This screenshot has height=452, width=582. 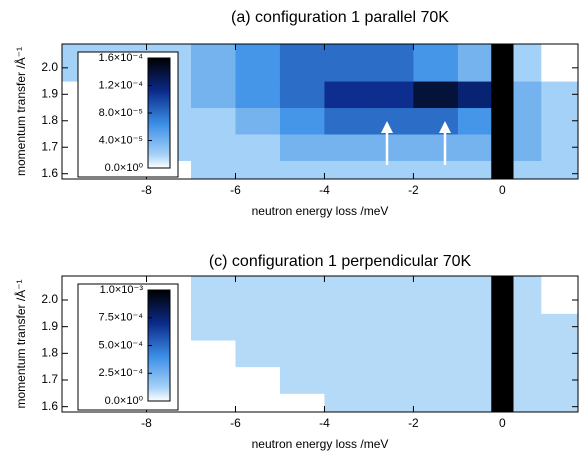 What do you see at coordinates (340, 17) in the screenshot?
I see `chart-title: (a) configuration 1 parallel 70K` at bounding box center [340, 17].